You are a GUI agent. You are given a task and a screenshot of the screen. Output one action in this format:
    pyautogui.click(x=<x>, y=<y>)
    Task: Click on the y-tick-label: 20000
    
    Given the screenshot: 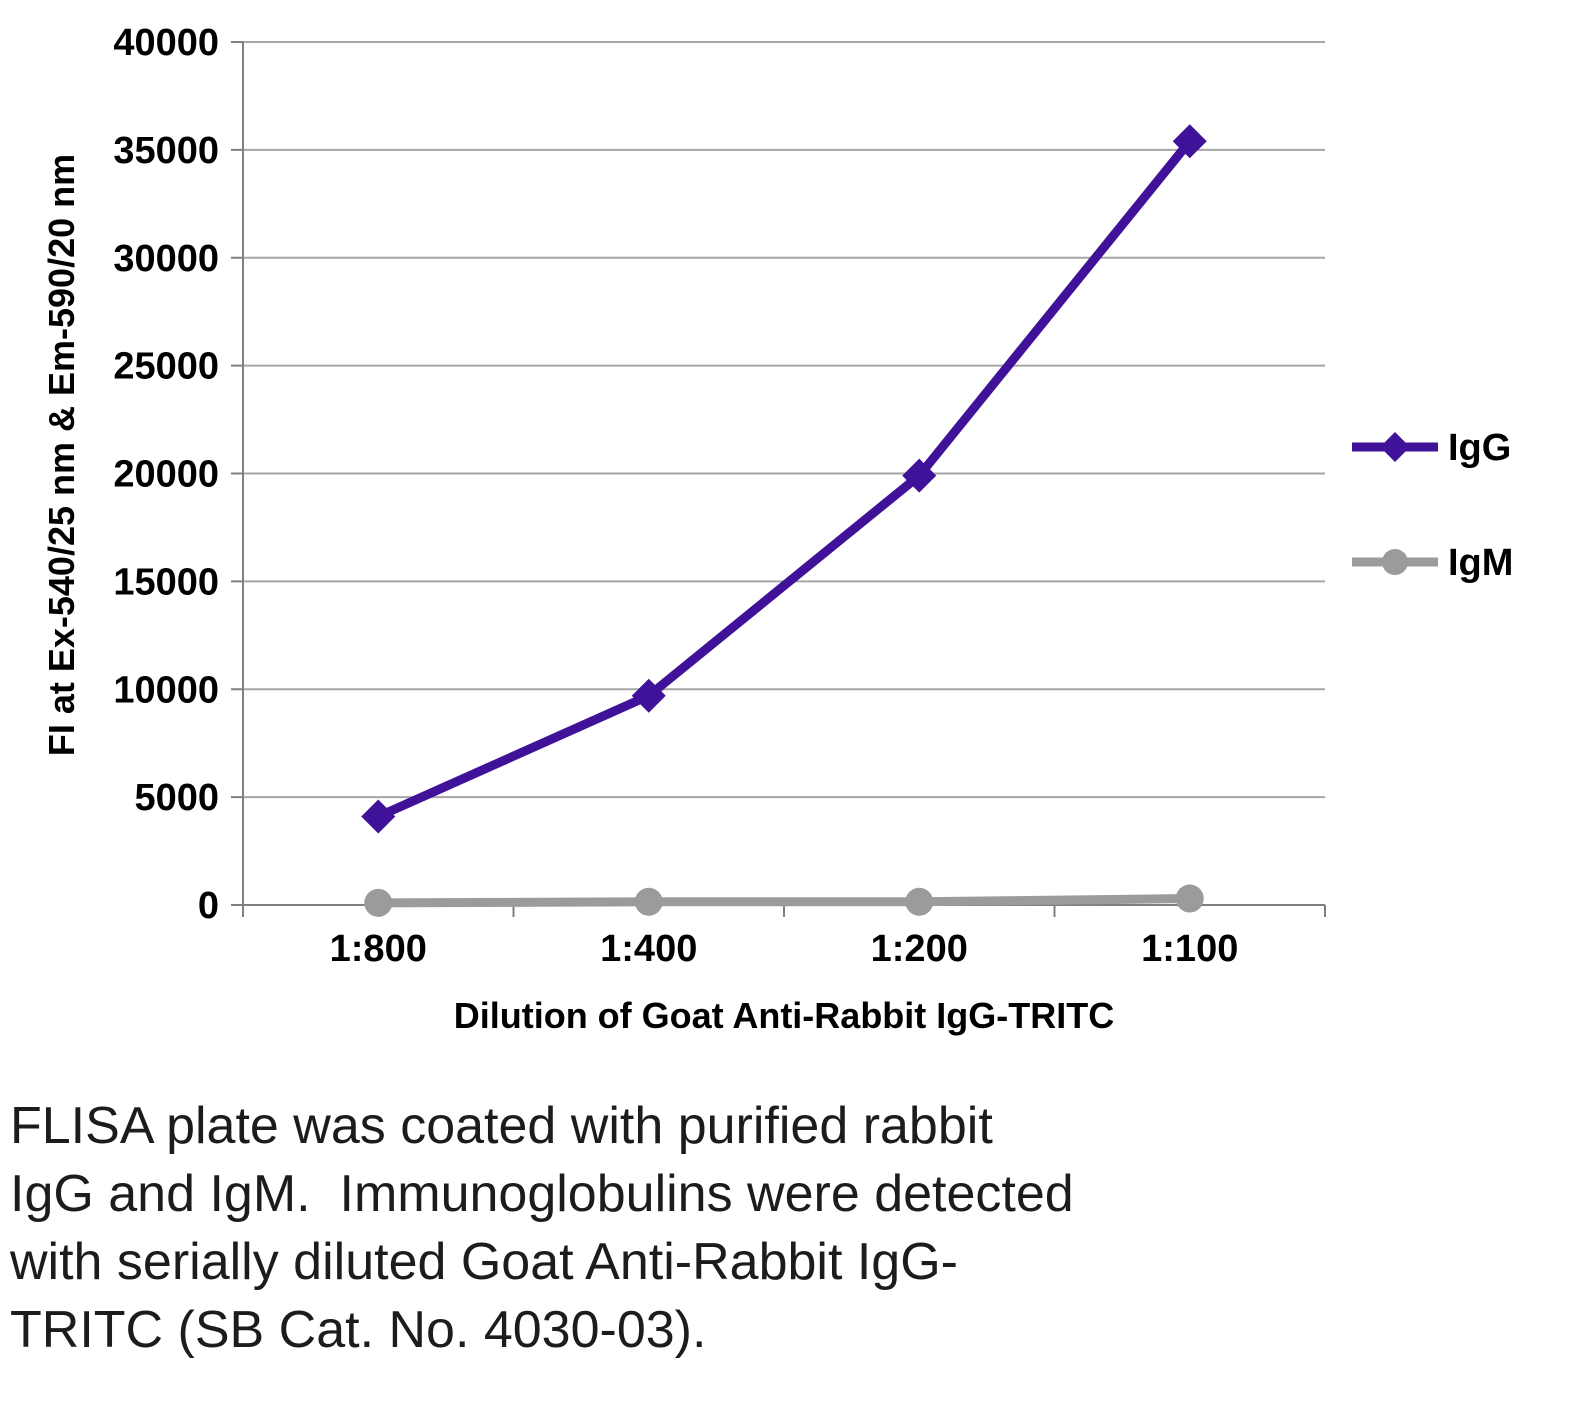 What is the action you would take?
    pyautogui.click(x=166, y=475)
    